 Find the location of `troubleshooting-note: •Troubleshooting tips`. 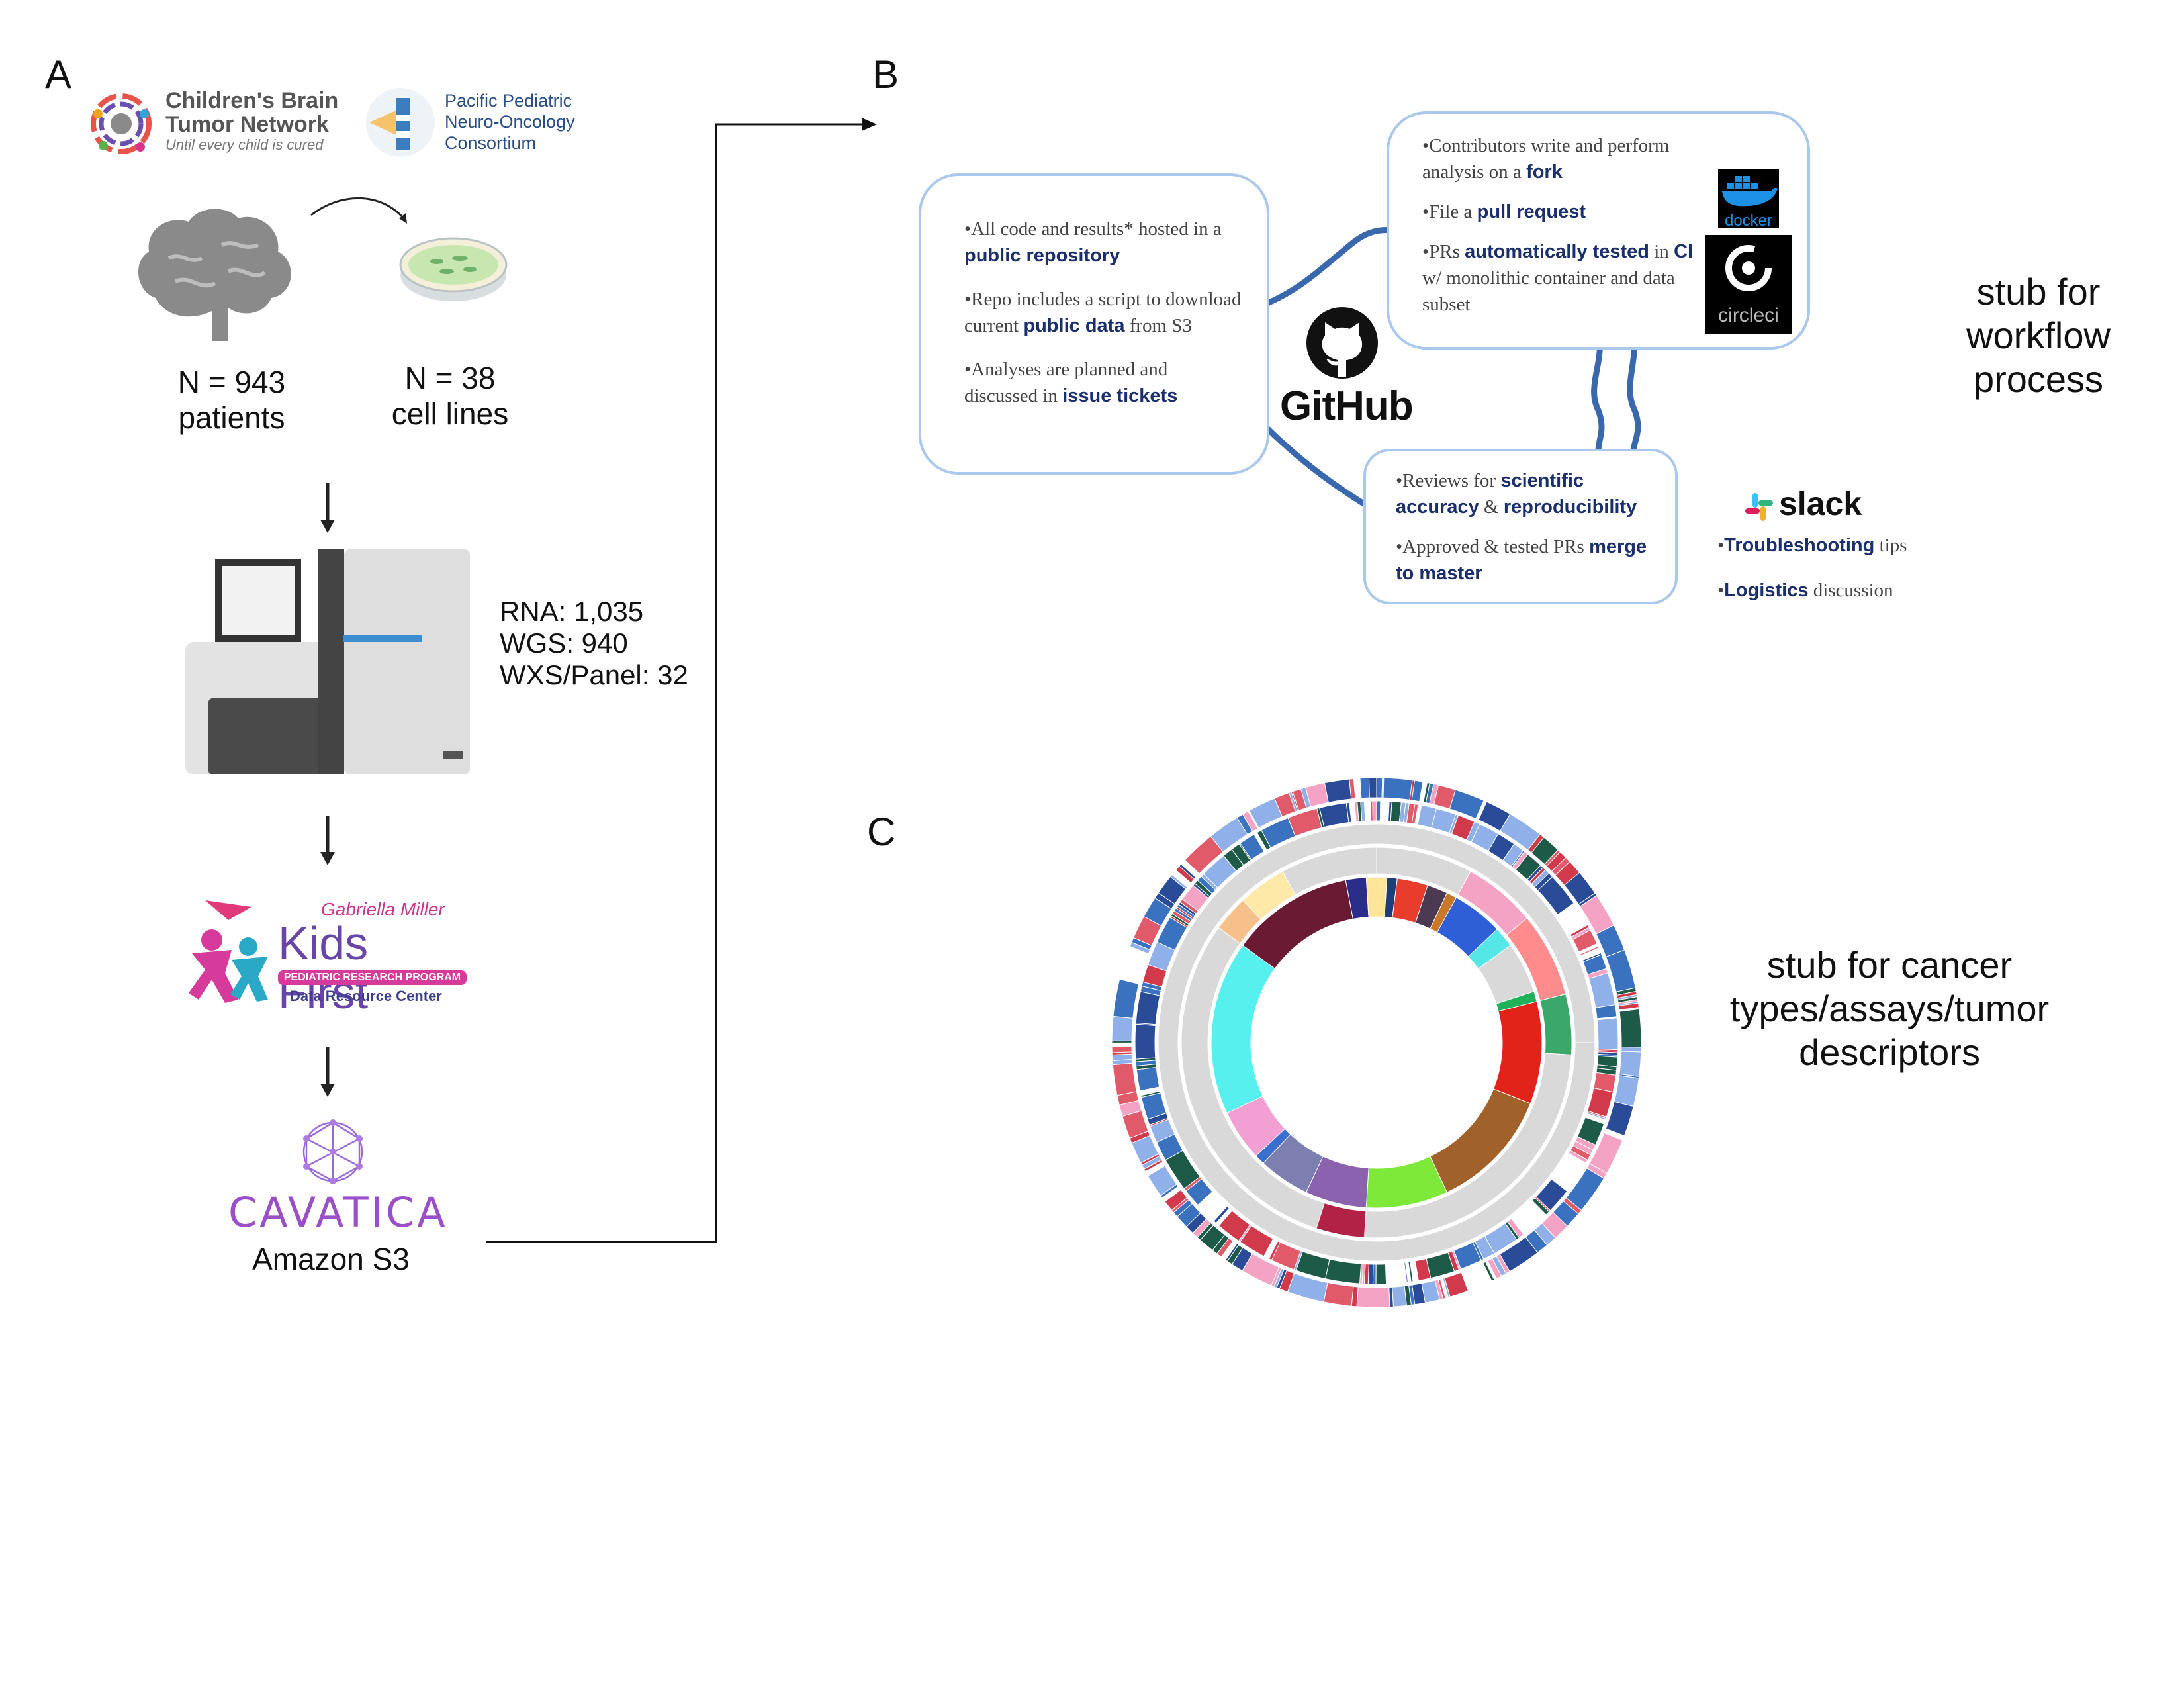

troubleshooting-note: •Troubleshooting tips is located at coordinates (1812, 545).